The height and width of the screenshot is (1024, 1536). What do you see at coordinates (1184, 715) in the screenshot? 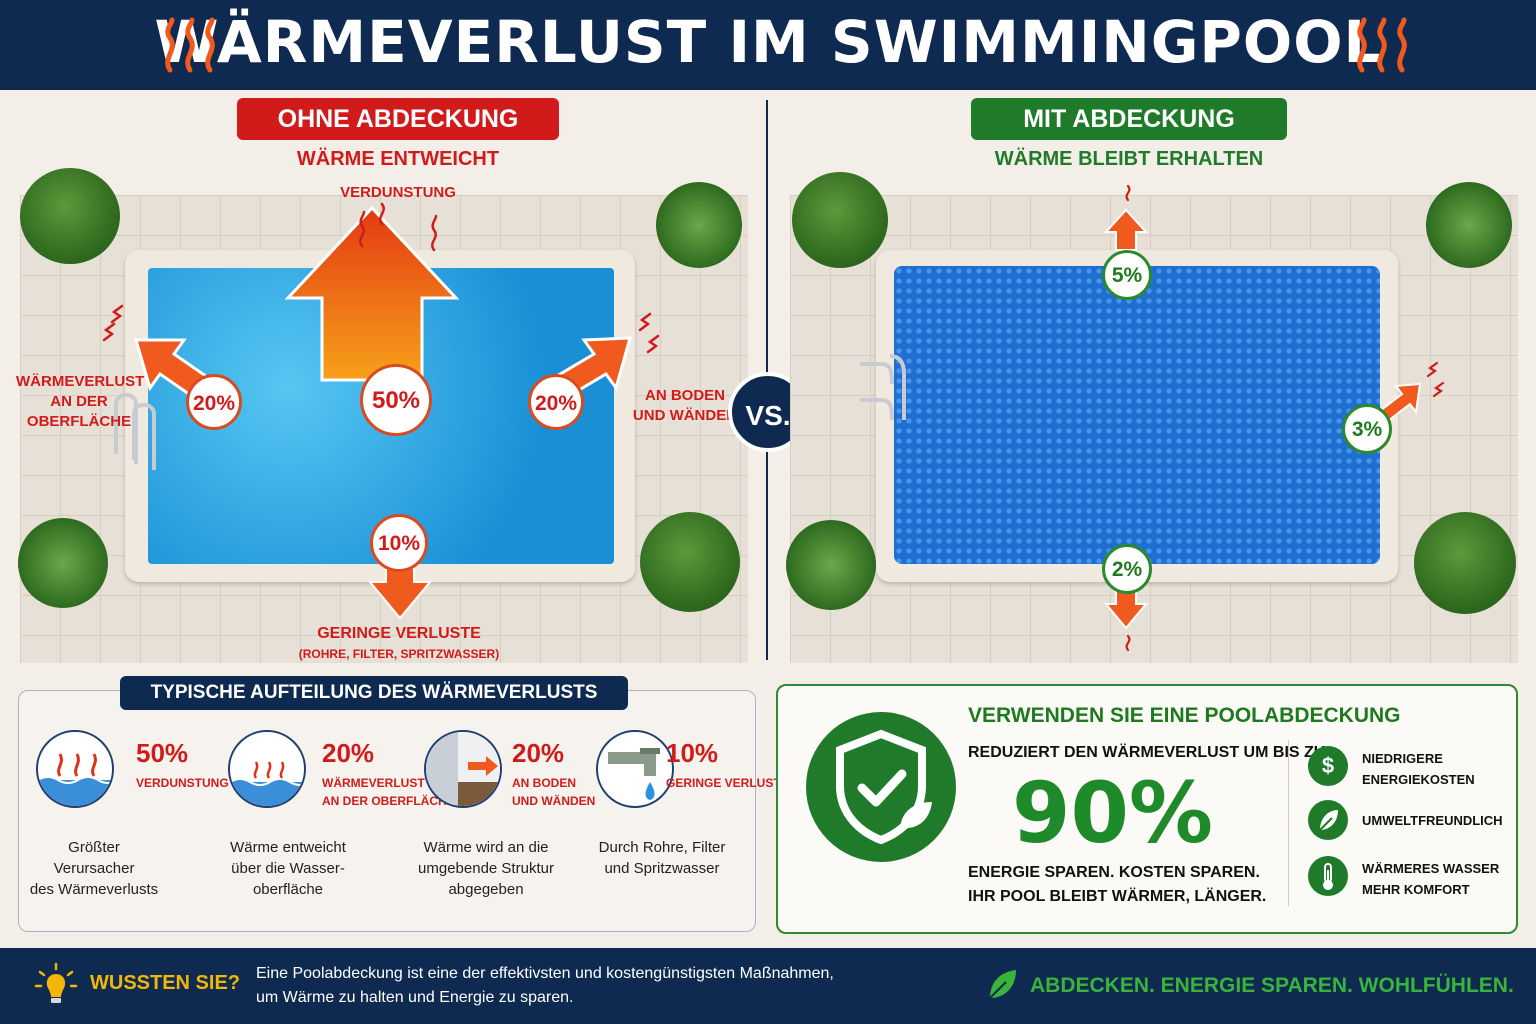
I see `recommendation-title: VERWENDEN SIE EINE POOLABDECKUNG` at bounding box center [1184, 715].